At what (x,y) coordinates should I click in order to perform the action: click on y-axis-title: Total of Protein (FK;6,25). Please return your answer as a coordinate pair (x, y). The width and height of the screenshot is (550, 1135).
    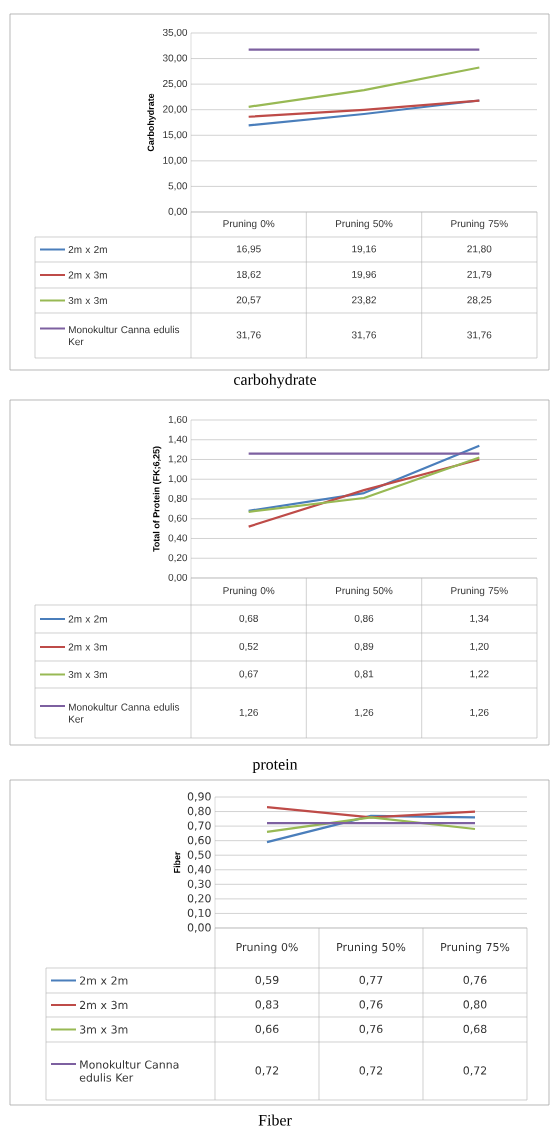
    Looking at the image, I should click on (157, 499).